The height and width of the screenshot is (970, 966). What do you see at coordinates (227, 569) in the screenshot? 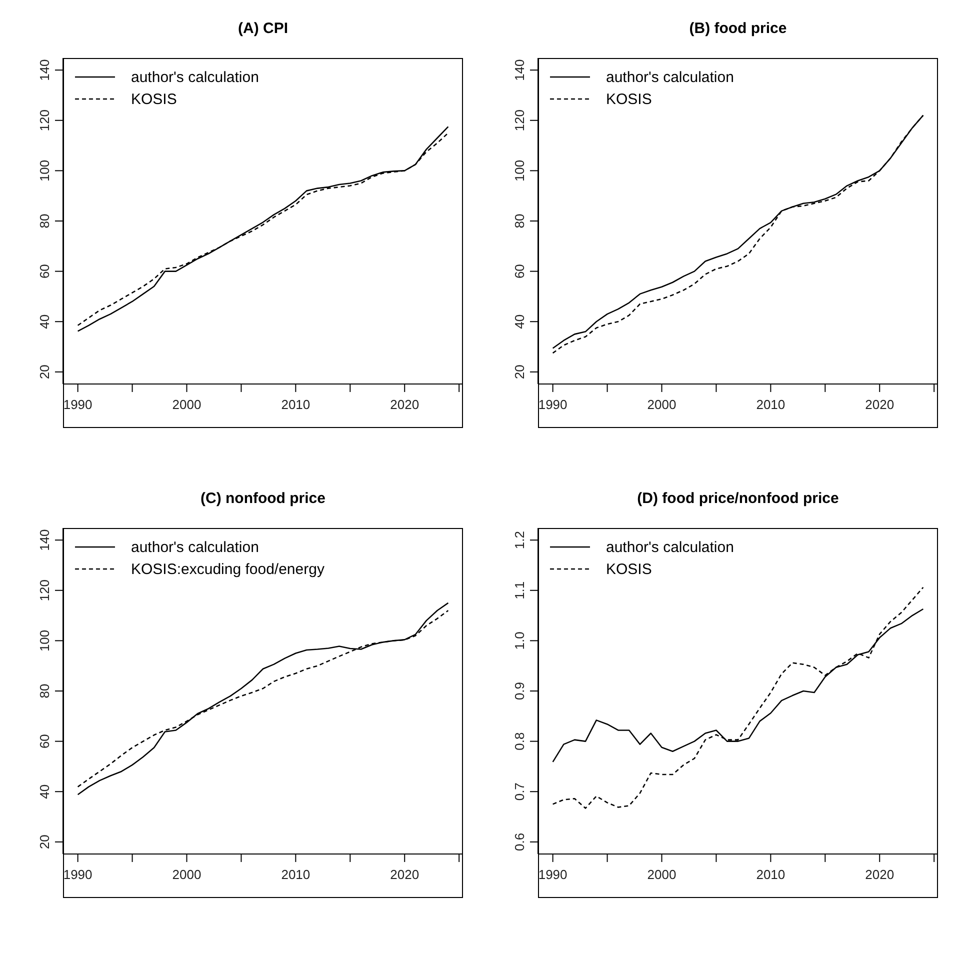
I see `legend-label: KOSIS:excuding food/energy` at bounding box center [227, 569].